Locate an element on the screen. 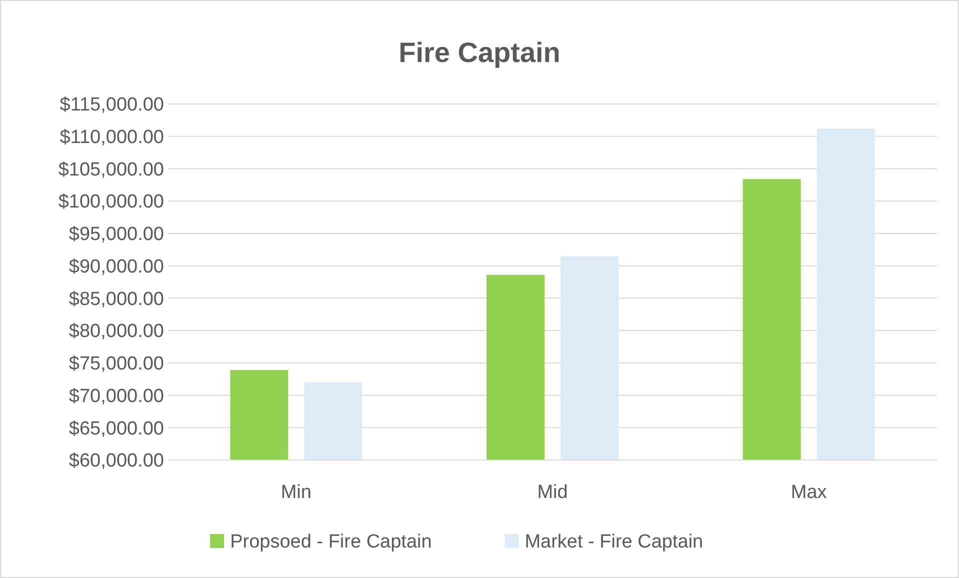  y-tick-label: $85,000.00 is located at coordinates (116, 299).